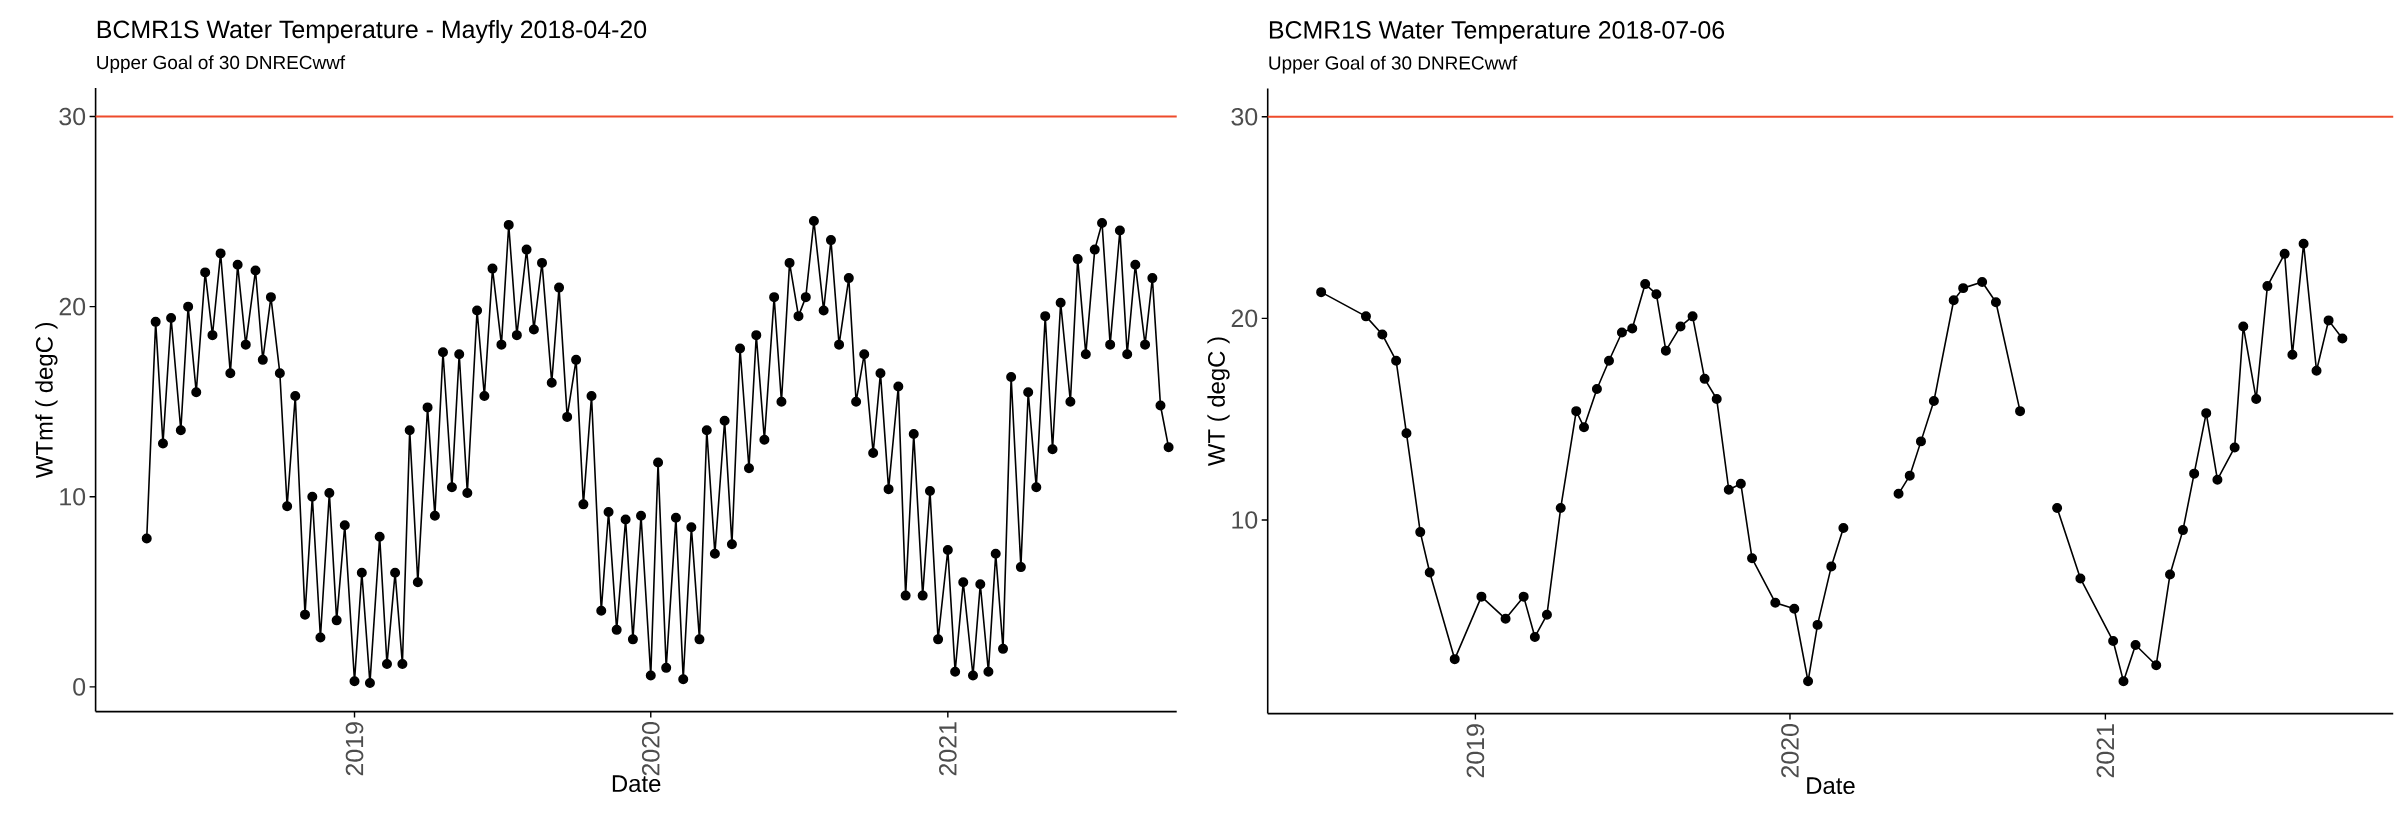 The width and height of the screenshot is (2407, 828). I want to click on chart-title: BCMR1S Water Temperature 2018-07-06, so click(1497, 32).